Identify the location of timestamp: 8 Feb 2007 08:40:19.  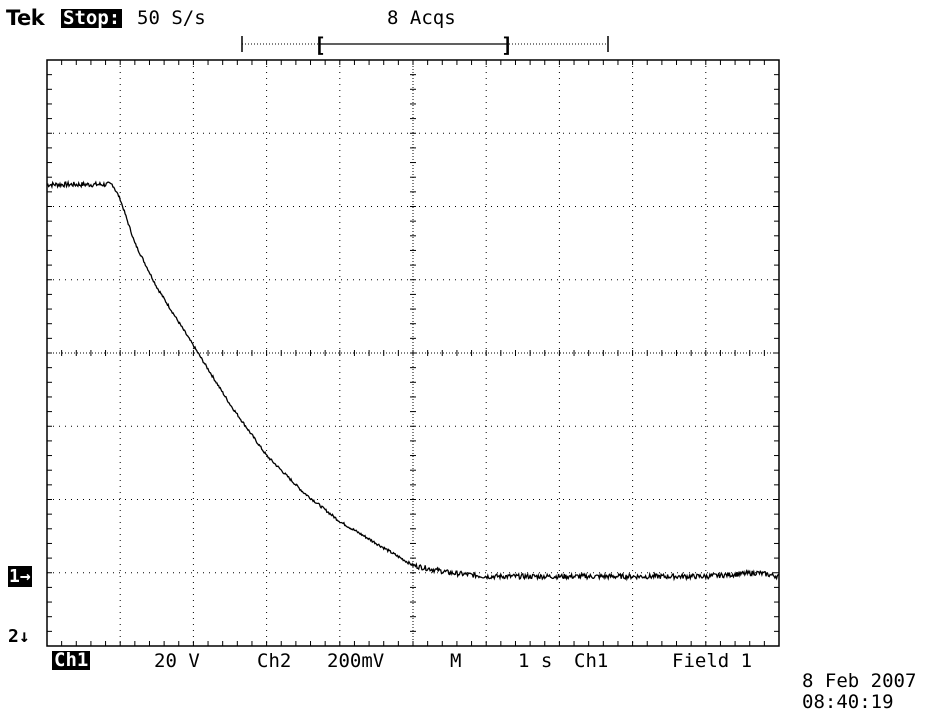
(859, 692).